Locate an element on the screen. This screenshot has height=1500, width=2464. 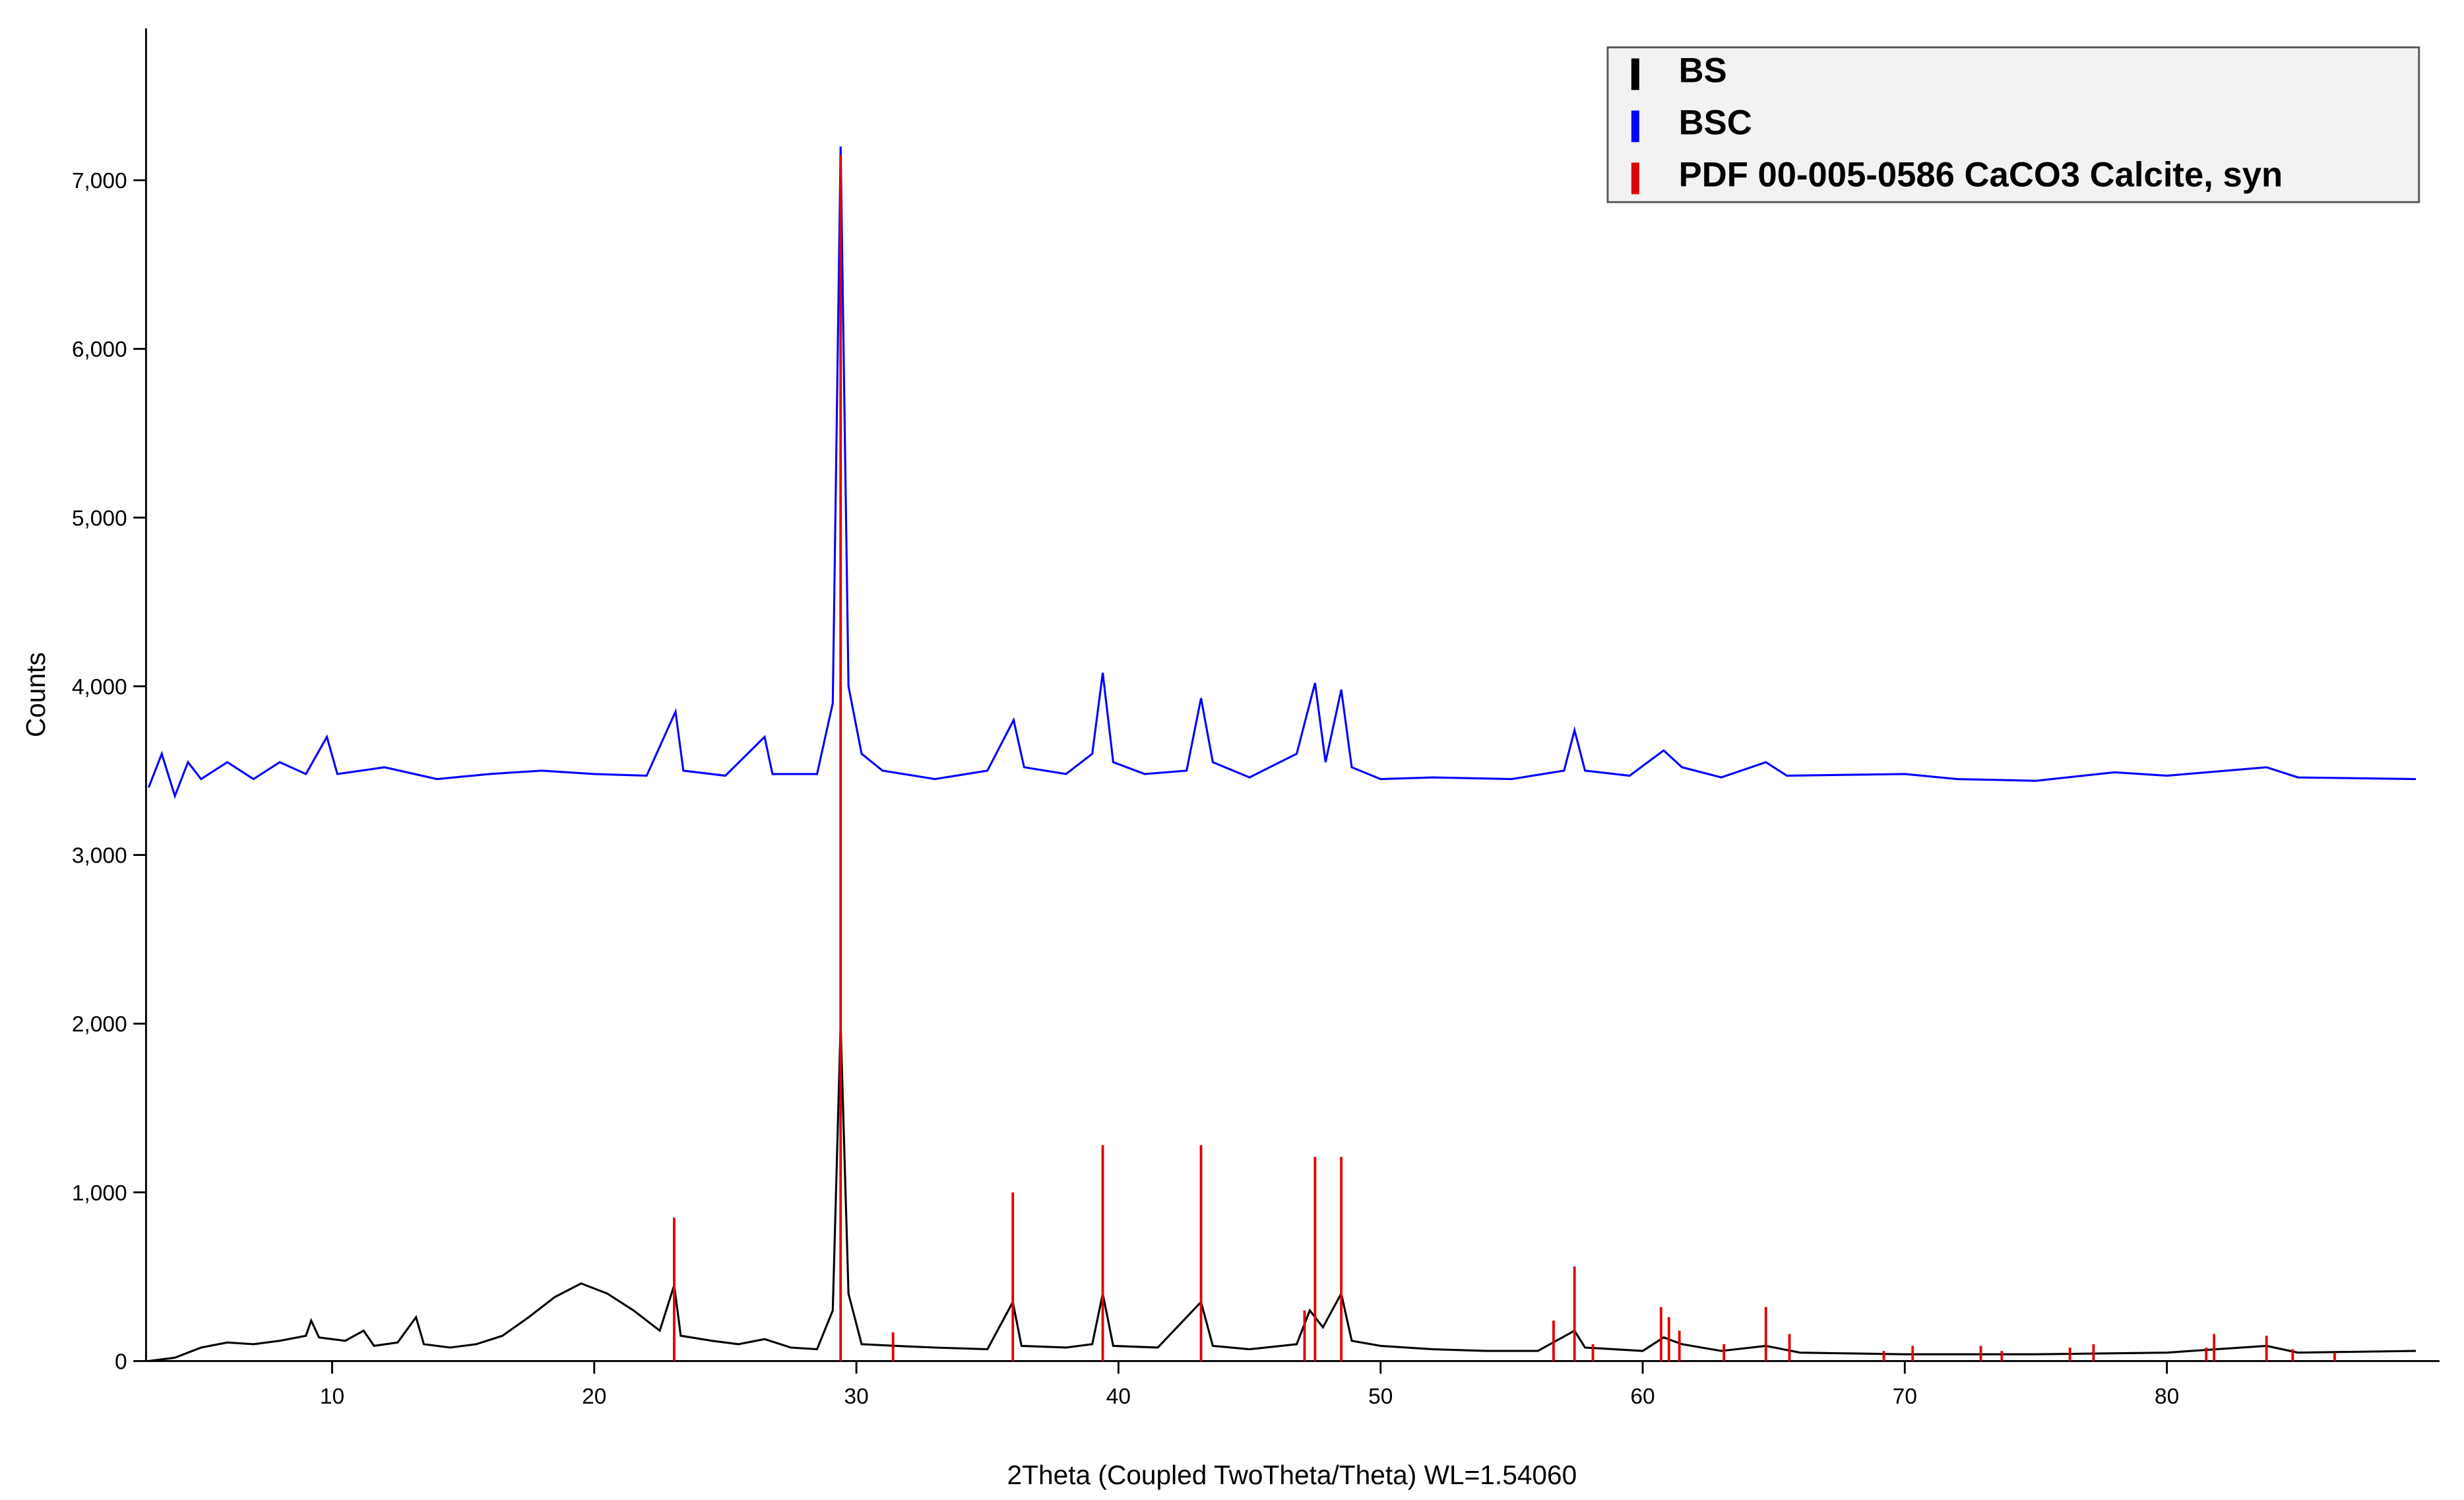
y-axis-label: Counts is located at coordinates (35, 695).